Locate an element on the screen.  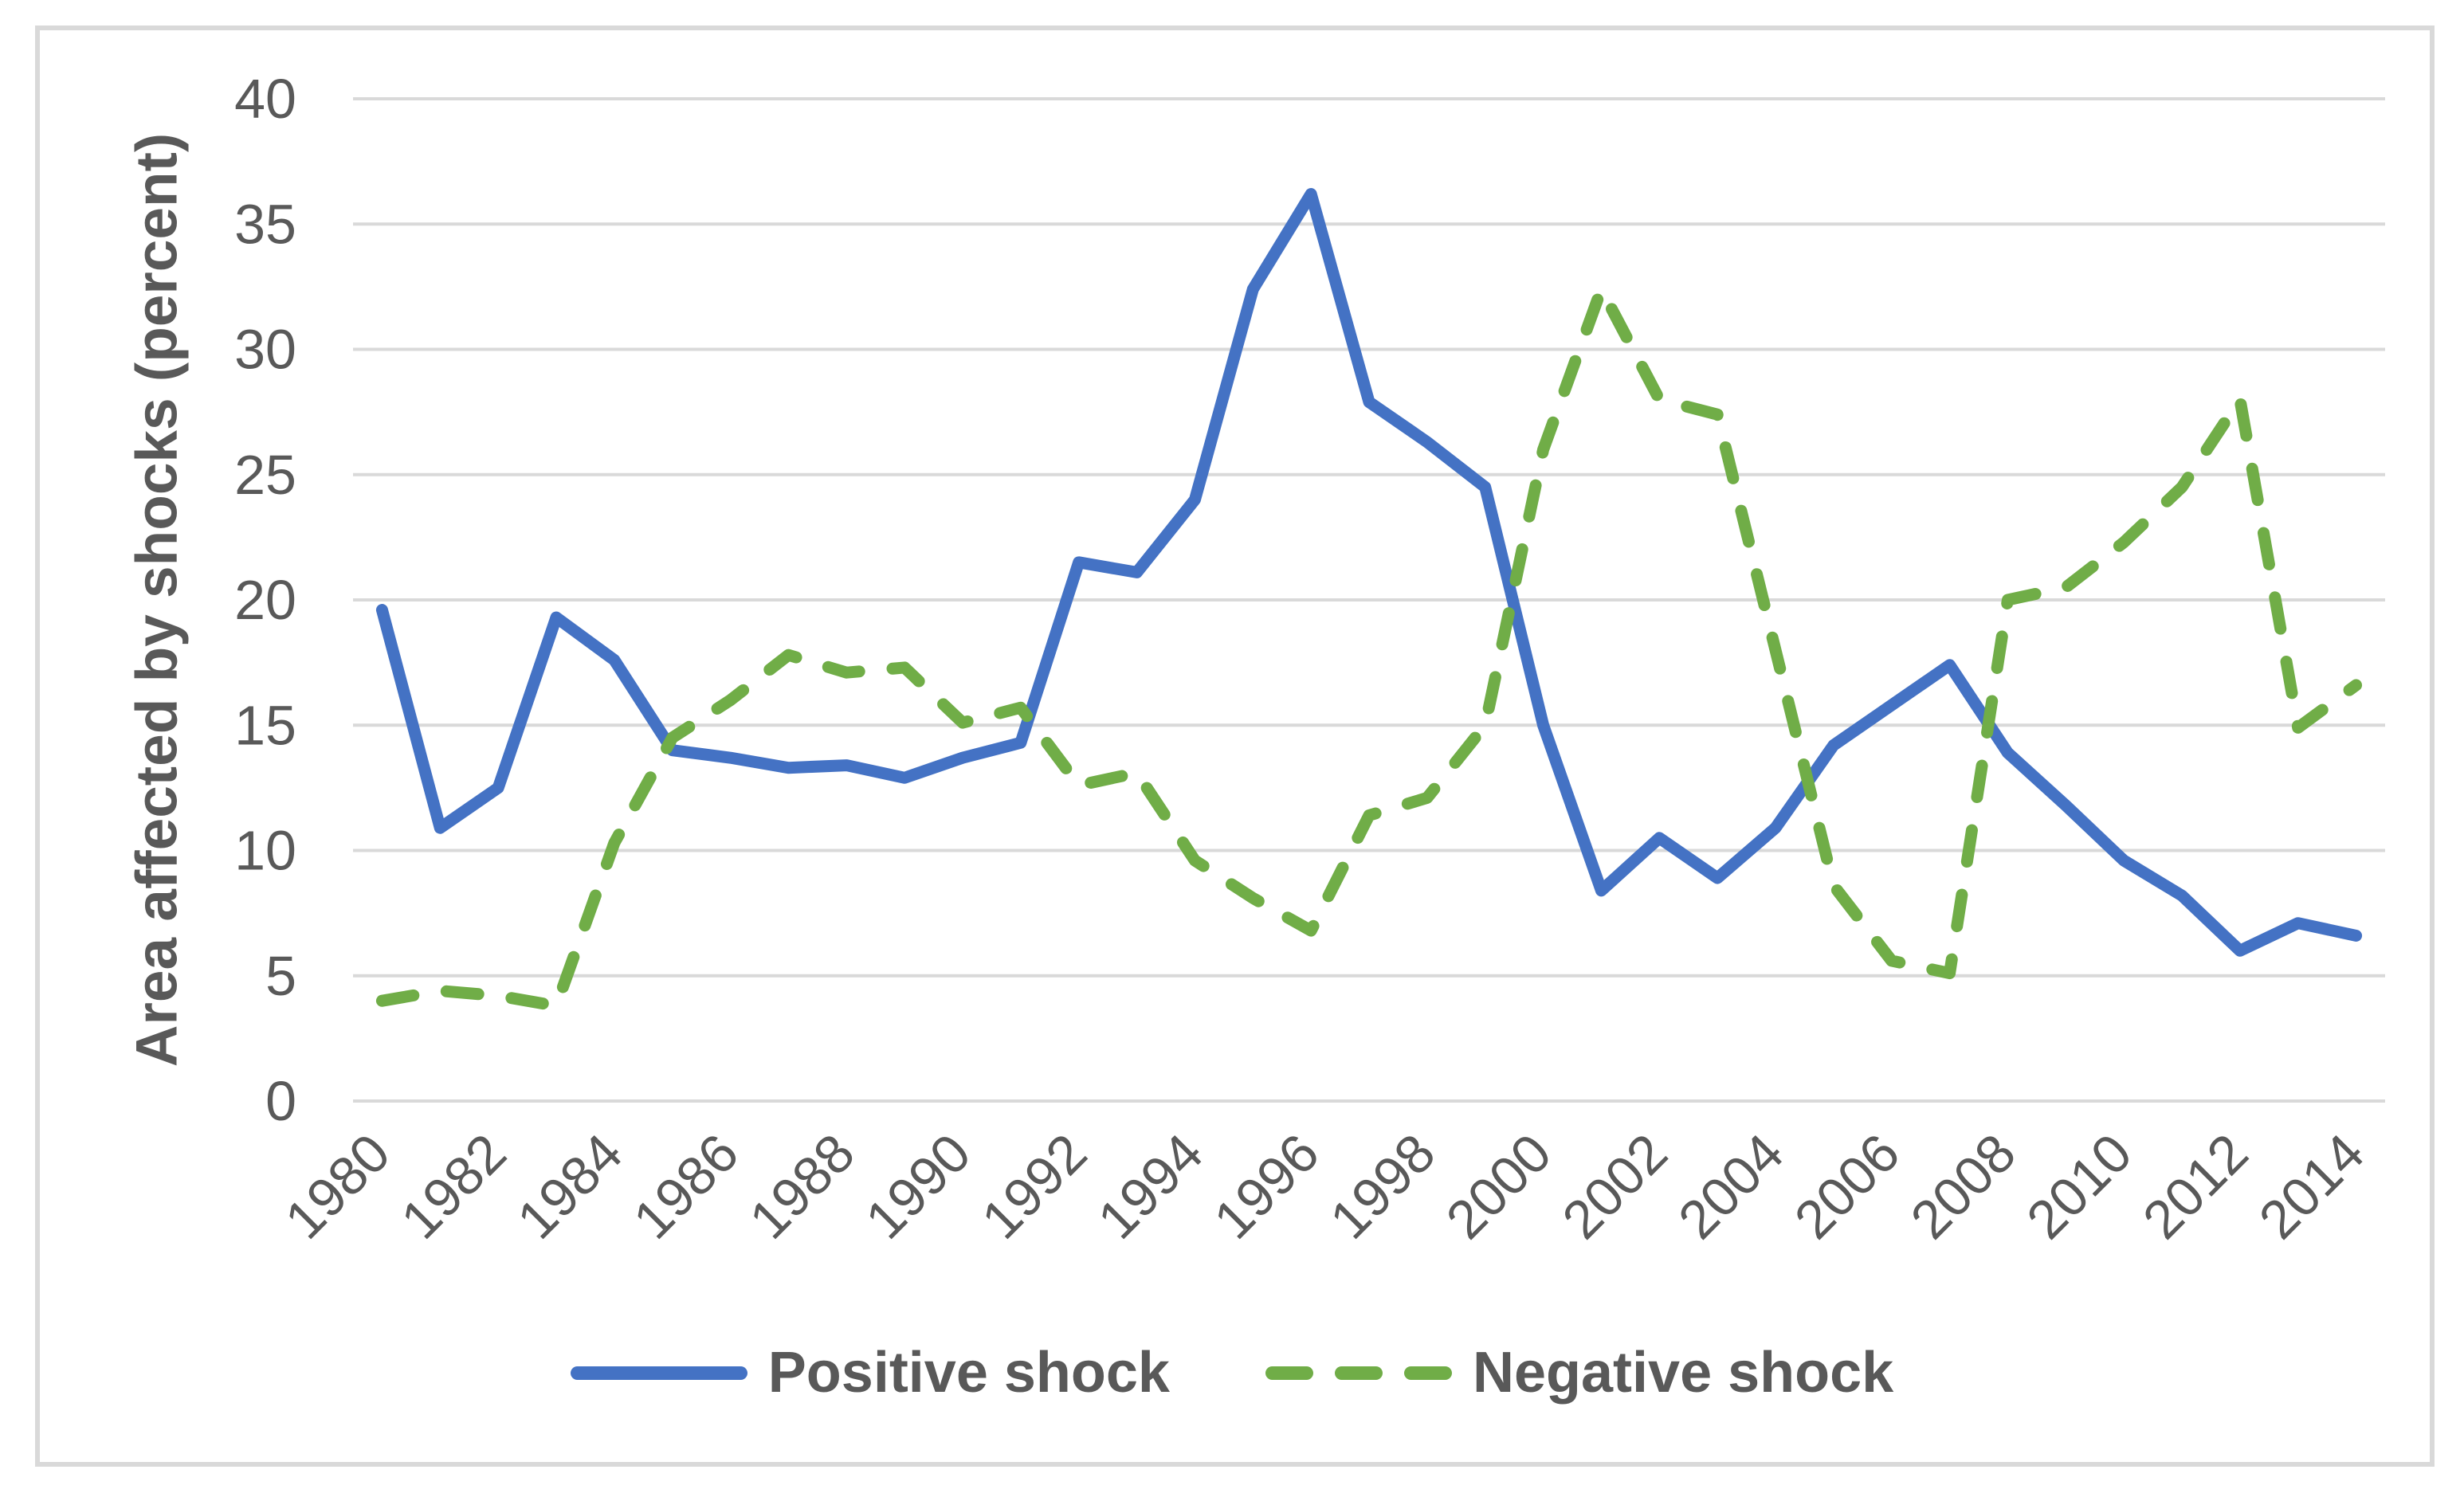
x-tick-label: 2010 is located at coordinates (2079, 1187).